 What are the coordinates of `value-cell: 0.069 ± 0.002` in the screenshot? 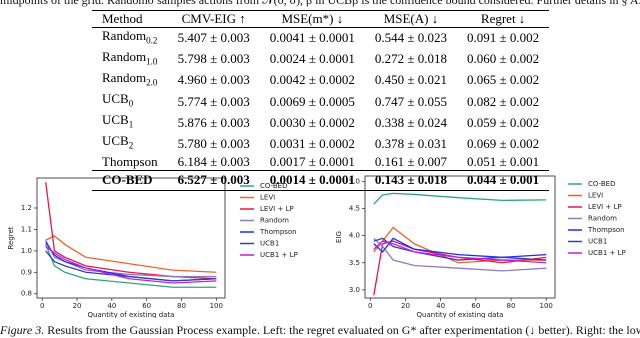 It's located at (503, 143).